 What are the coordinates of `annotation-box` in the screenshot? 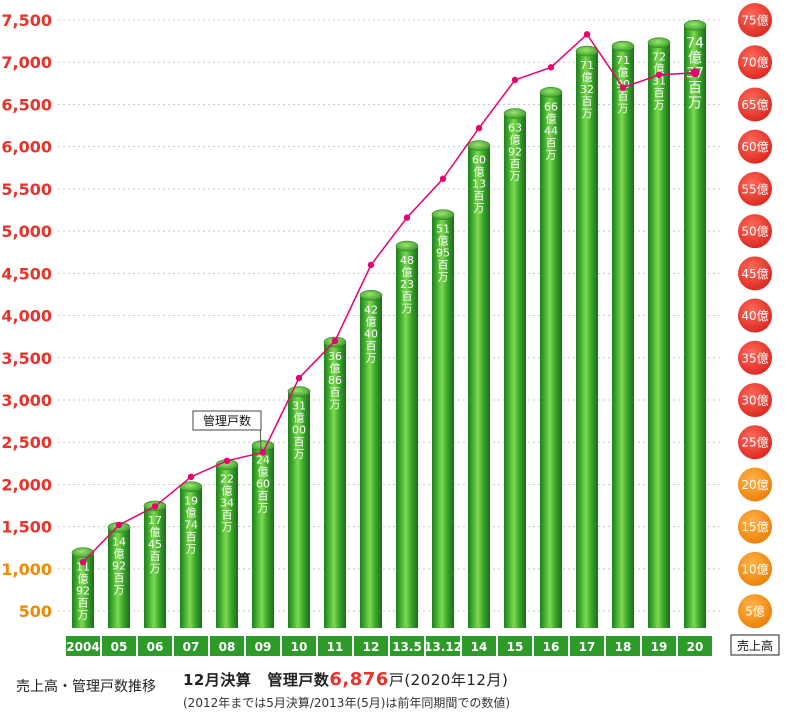 It's located at (227, 420).